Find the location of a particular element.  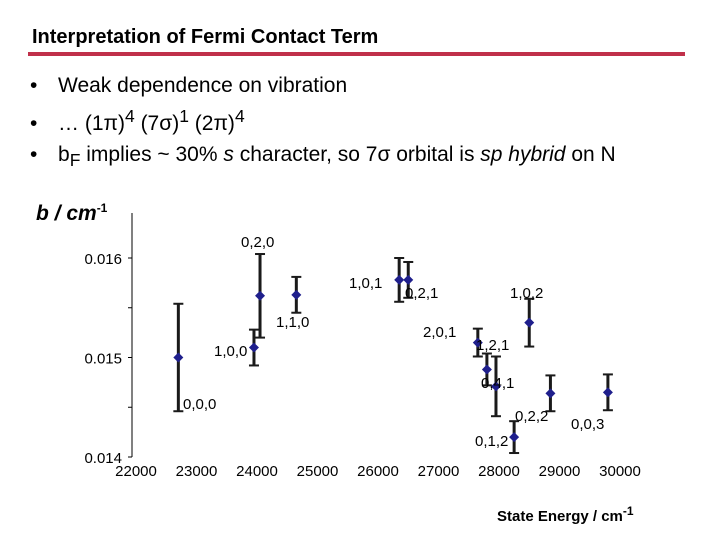

data-point-label: 0,2,2 is located at coordinates (531, 416).